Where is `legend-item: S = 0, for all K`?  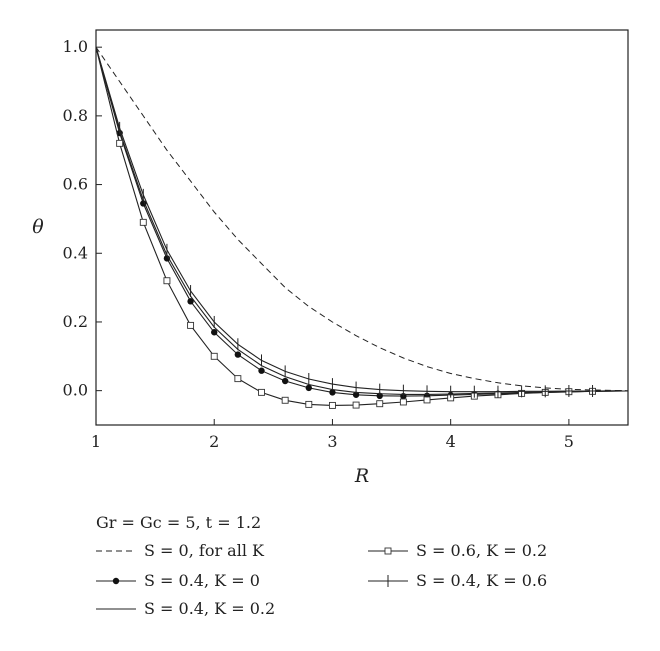
legend-item: S = 0, for all K is located at coordinates (180, 550).